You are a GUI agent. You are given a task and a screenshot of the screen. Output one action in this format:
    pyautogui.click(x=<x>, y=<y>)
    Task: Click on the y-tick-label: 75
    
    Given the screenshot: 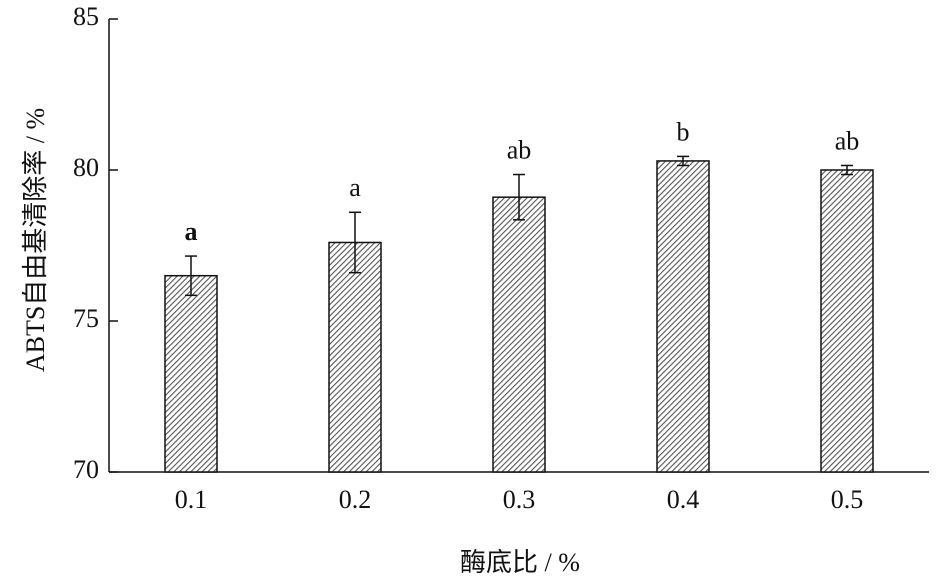 What is the action you would take?
    pyautogui.click(x=86, y=318)
    